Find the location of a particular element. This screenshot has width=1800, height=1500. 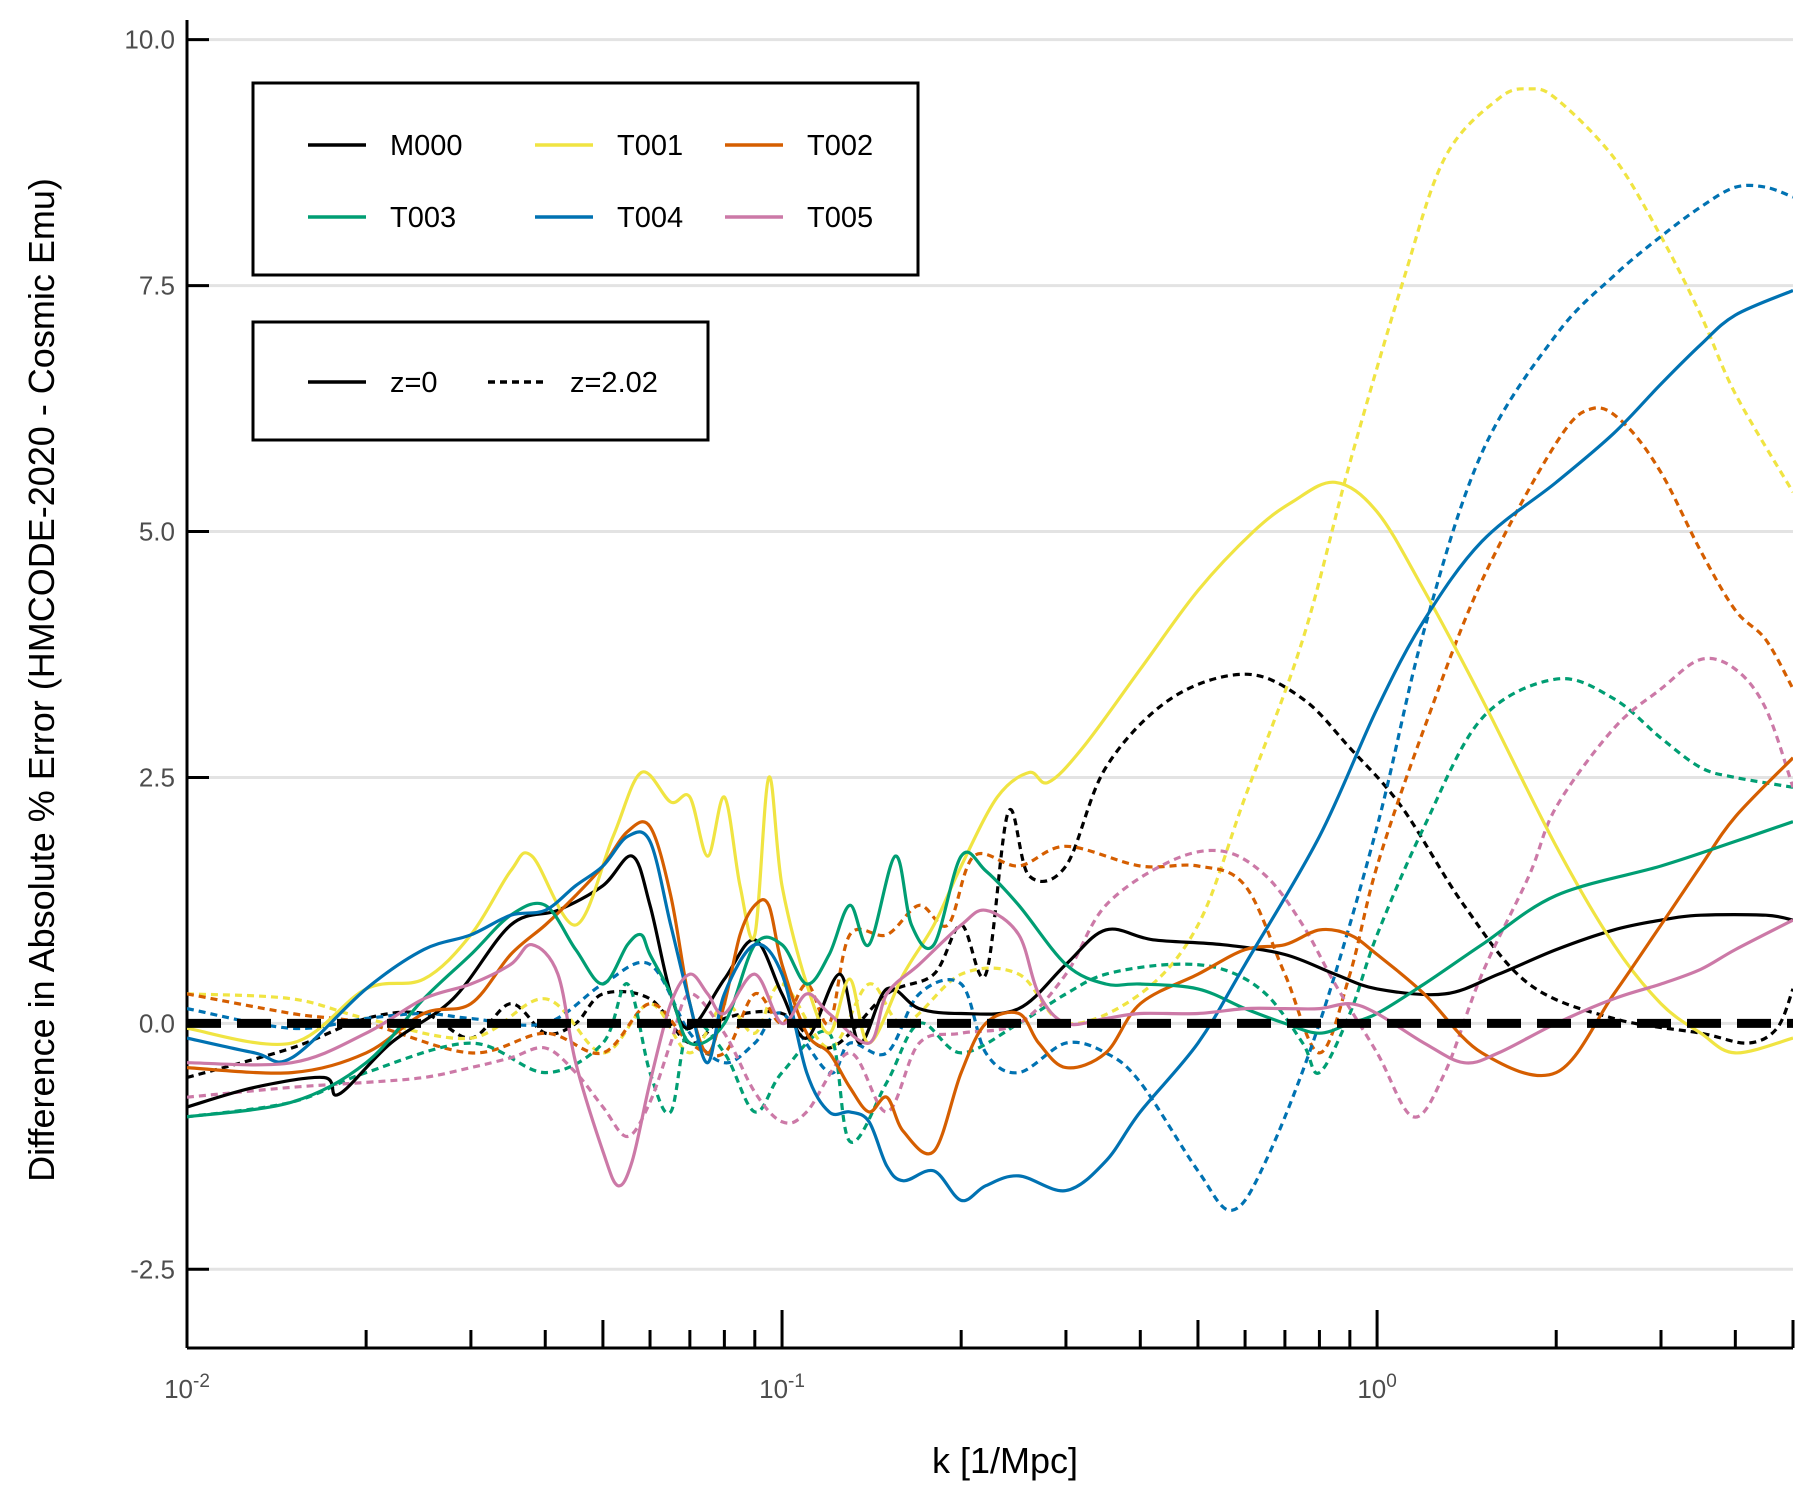

y-tick-label: 2.5 is located at coordinates (157, 777).